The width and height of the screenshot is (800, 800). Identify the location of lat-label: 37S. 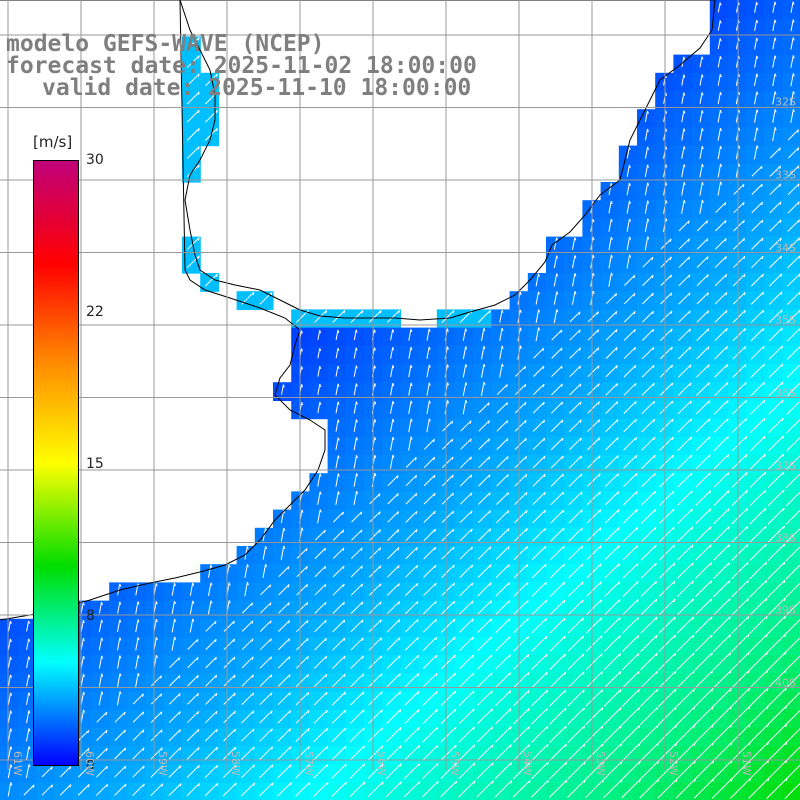
(785, 466).